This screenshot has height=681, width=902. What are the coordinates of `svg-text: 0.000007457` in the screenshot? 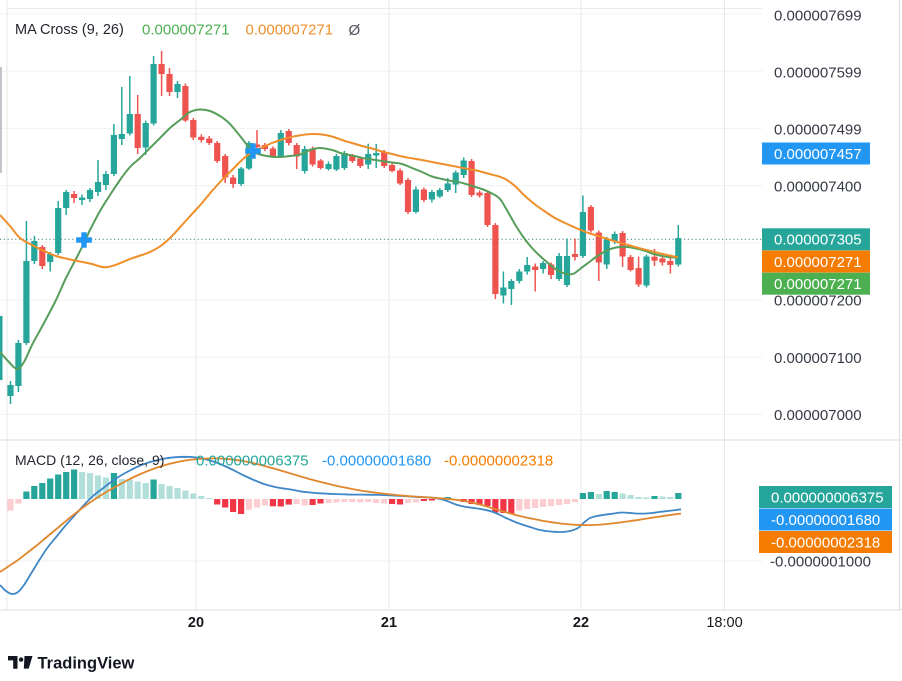 It's located at (818, 154).